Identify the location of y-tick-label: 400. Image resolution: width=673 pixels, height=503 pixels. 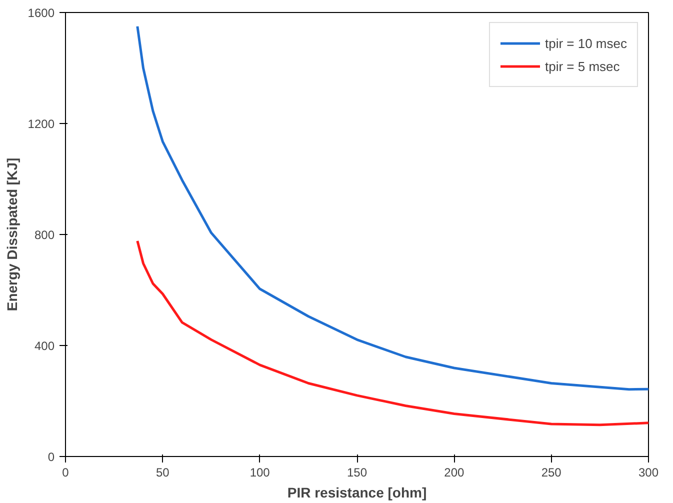
(44, 346).